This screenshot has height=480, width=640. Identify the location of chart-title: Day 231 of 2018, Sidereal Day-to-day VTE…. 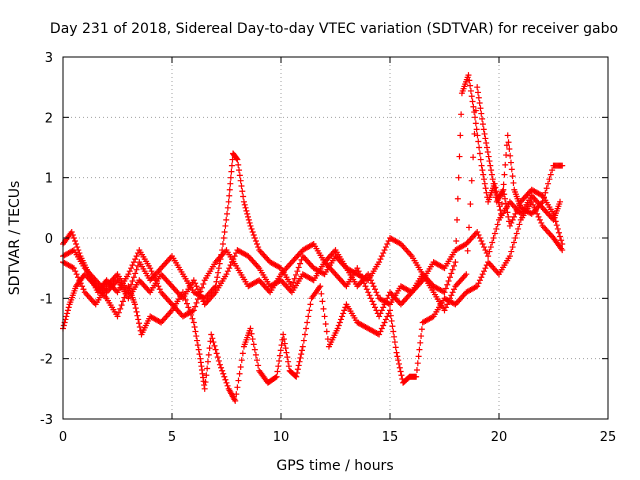
(334, 29).